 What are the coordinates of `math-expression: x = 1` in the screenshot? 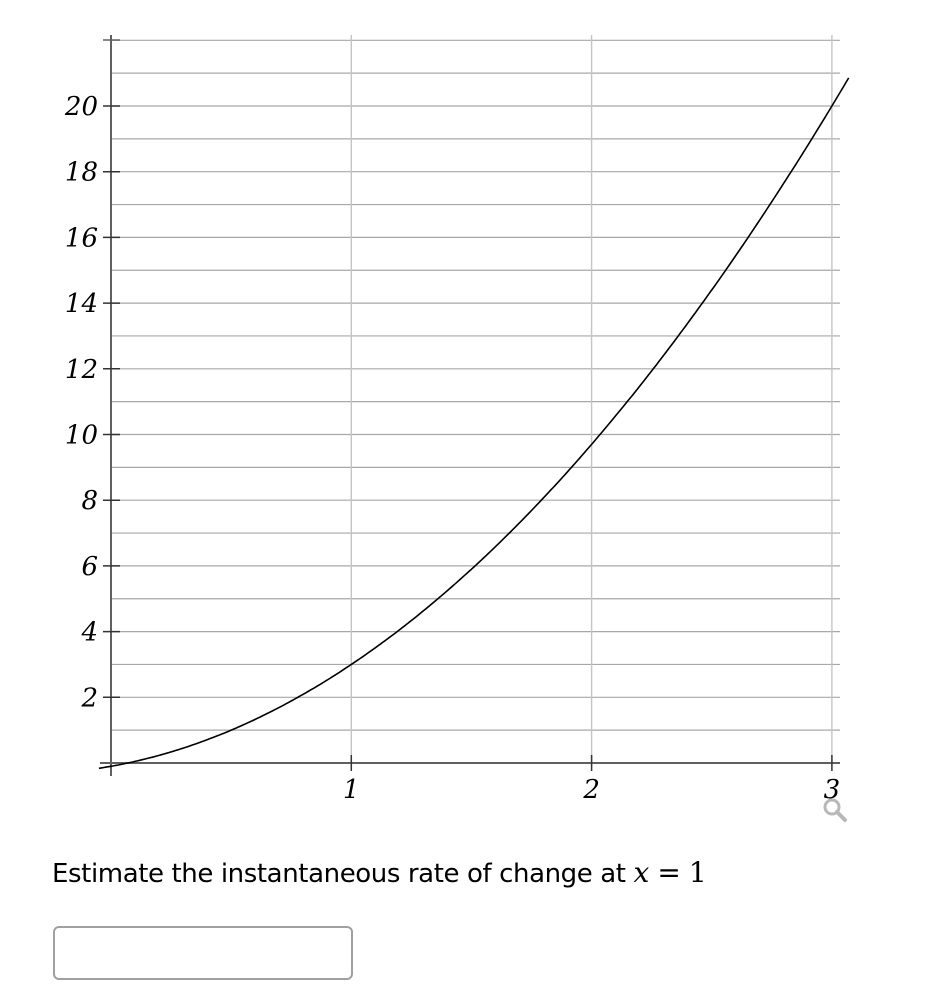 It's located at (669, 872).